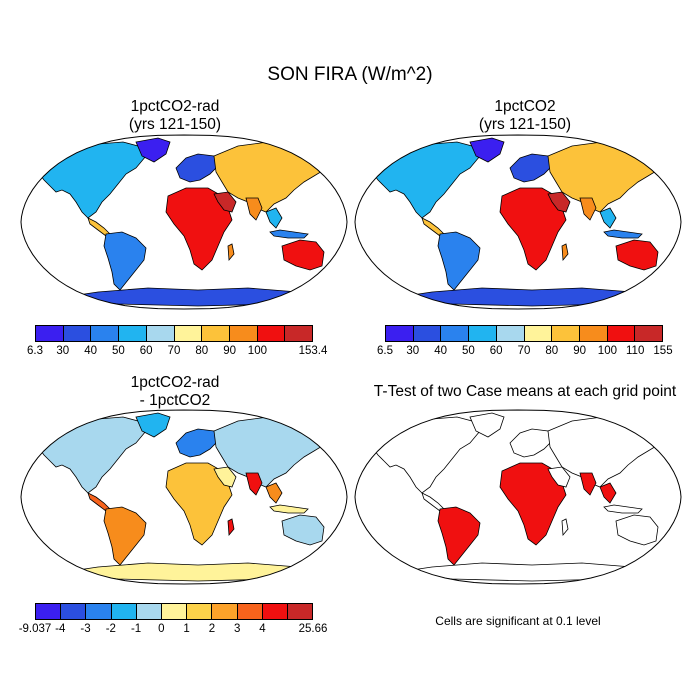  I want to click on colorbar-tick-label: 60, so click(146, 351).